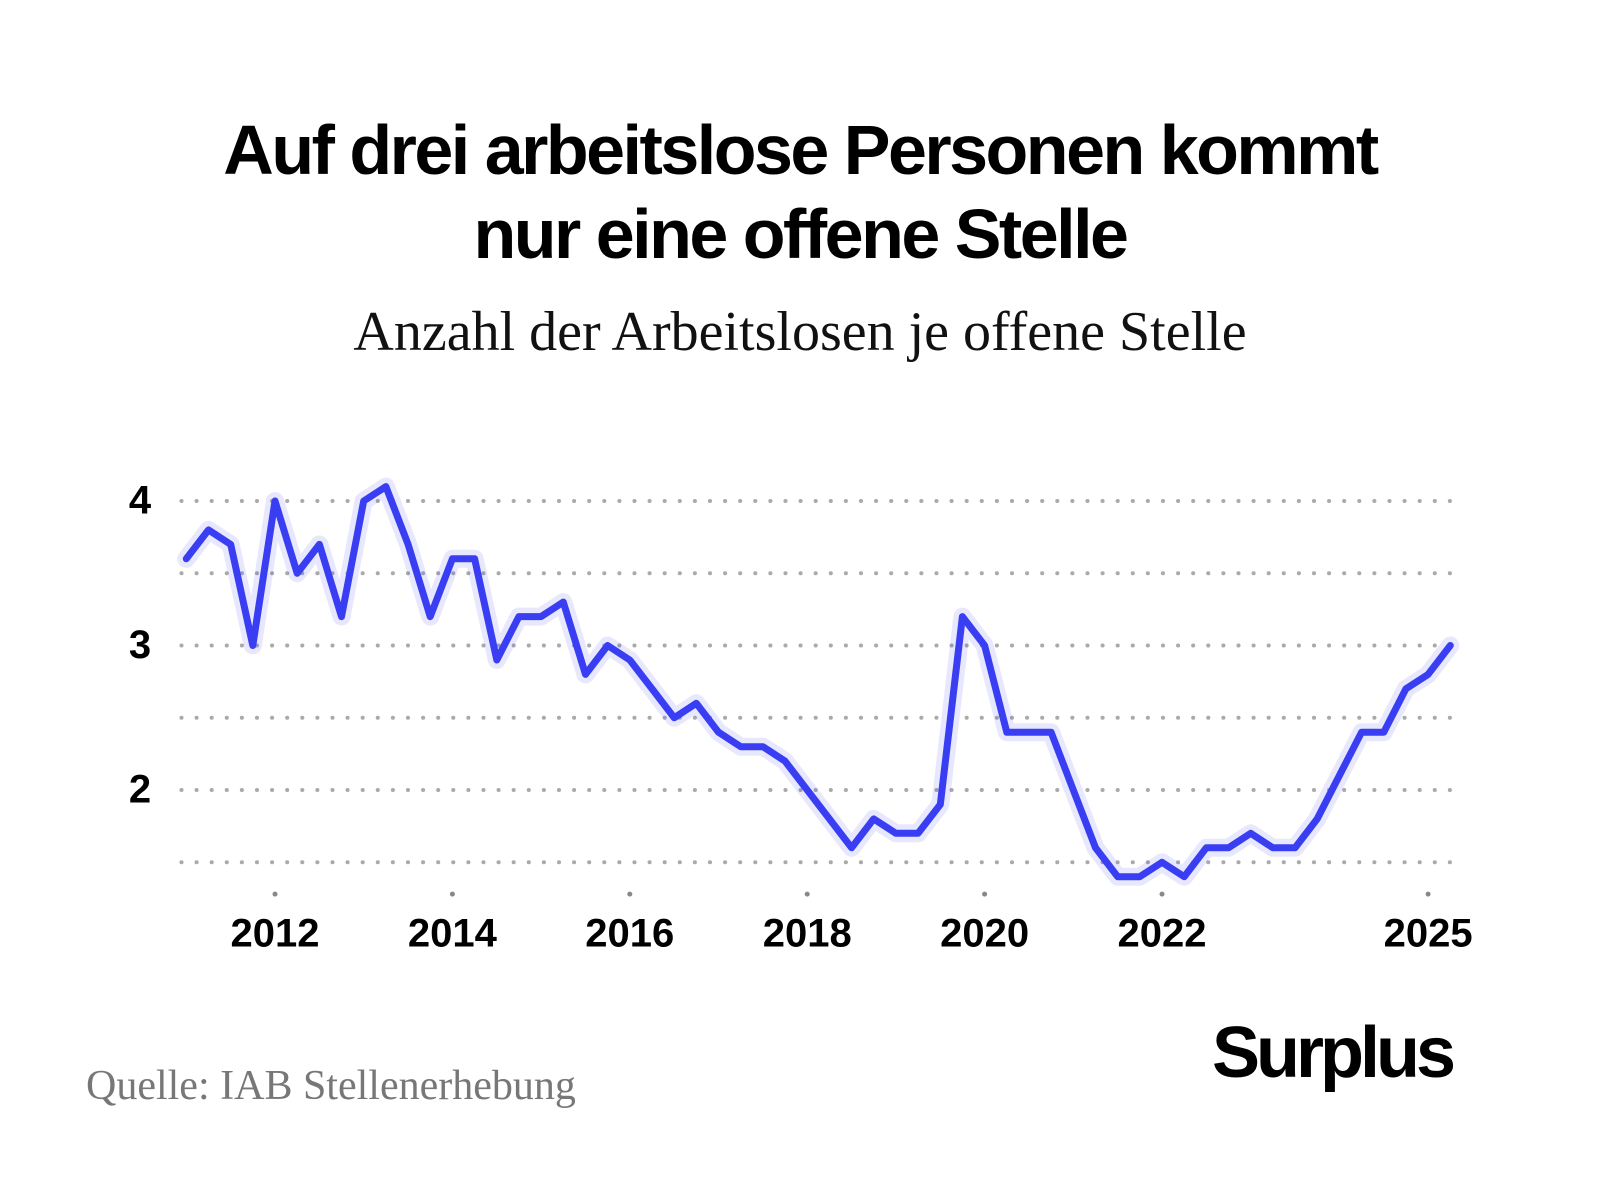 This screenshot has height=1200, width=1600. Describe the element at coordinates (1334, 1053) in the screenshot. I see `brand-logo: Surplus` at that location.